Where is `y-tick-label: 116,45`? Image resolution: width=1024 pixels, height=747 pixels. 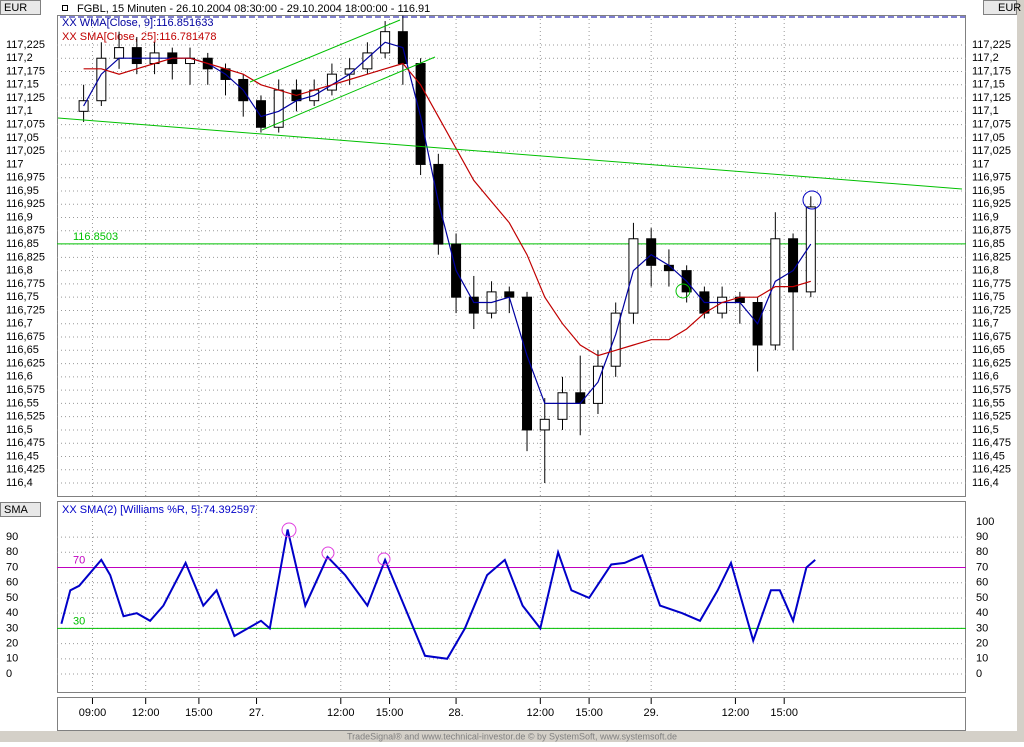 y-tick-label: 116,45 is located at coordinates (988, 456).